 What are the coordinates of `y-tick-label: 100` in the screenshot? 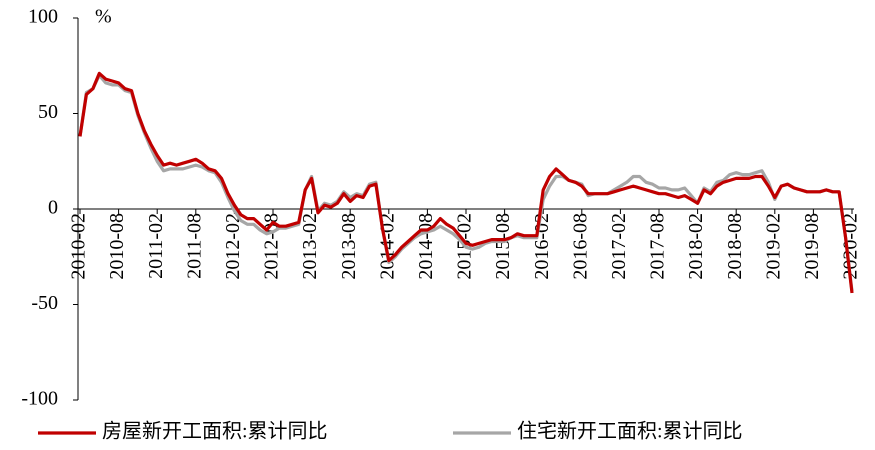 It's located at (43, 17).